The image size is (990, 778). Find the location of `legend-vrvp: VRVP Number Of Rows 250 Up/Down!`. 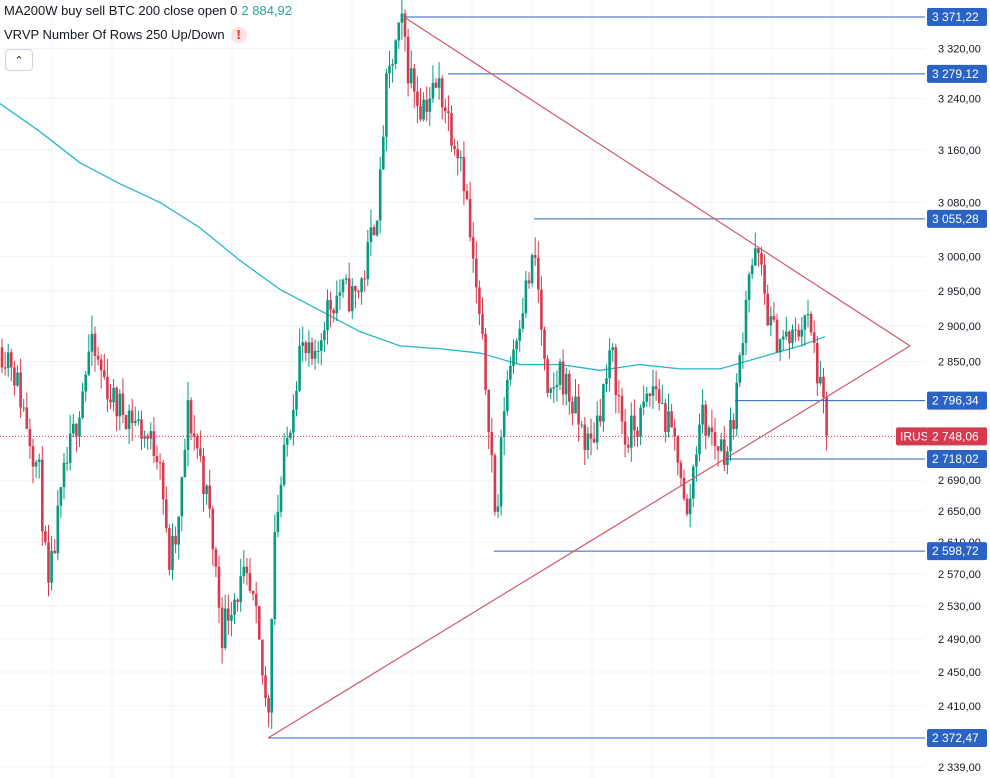

legend-vrvp: VRVP Number Of Rows 250 Up/Down! is located at coordinates (125, 35).